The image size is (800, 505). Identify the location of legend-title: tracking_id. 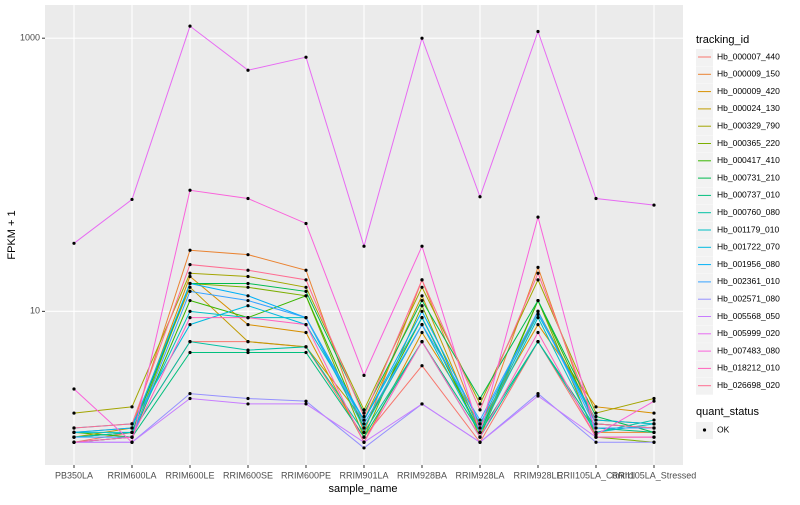
(722, 40).